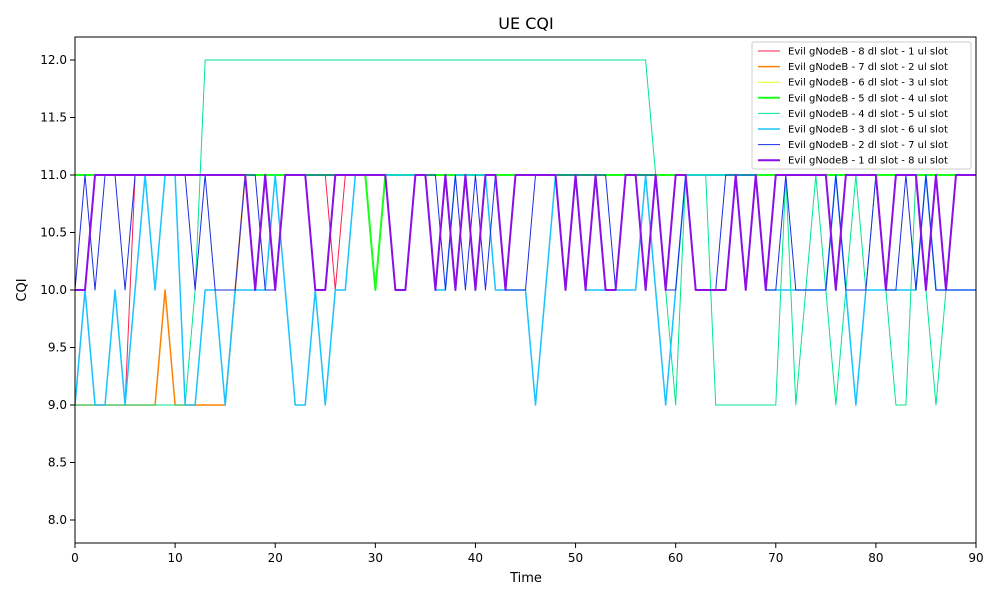 The width and height of the screenshot is (1000, 600). What do you see at coordinates (57, 520) in the screenshot?
I see `y-tick-label: 8.0` at bounding box center [57, 520].